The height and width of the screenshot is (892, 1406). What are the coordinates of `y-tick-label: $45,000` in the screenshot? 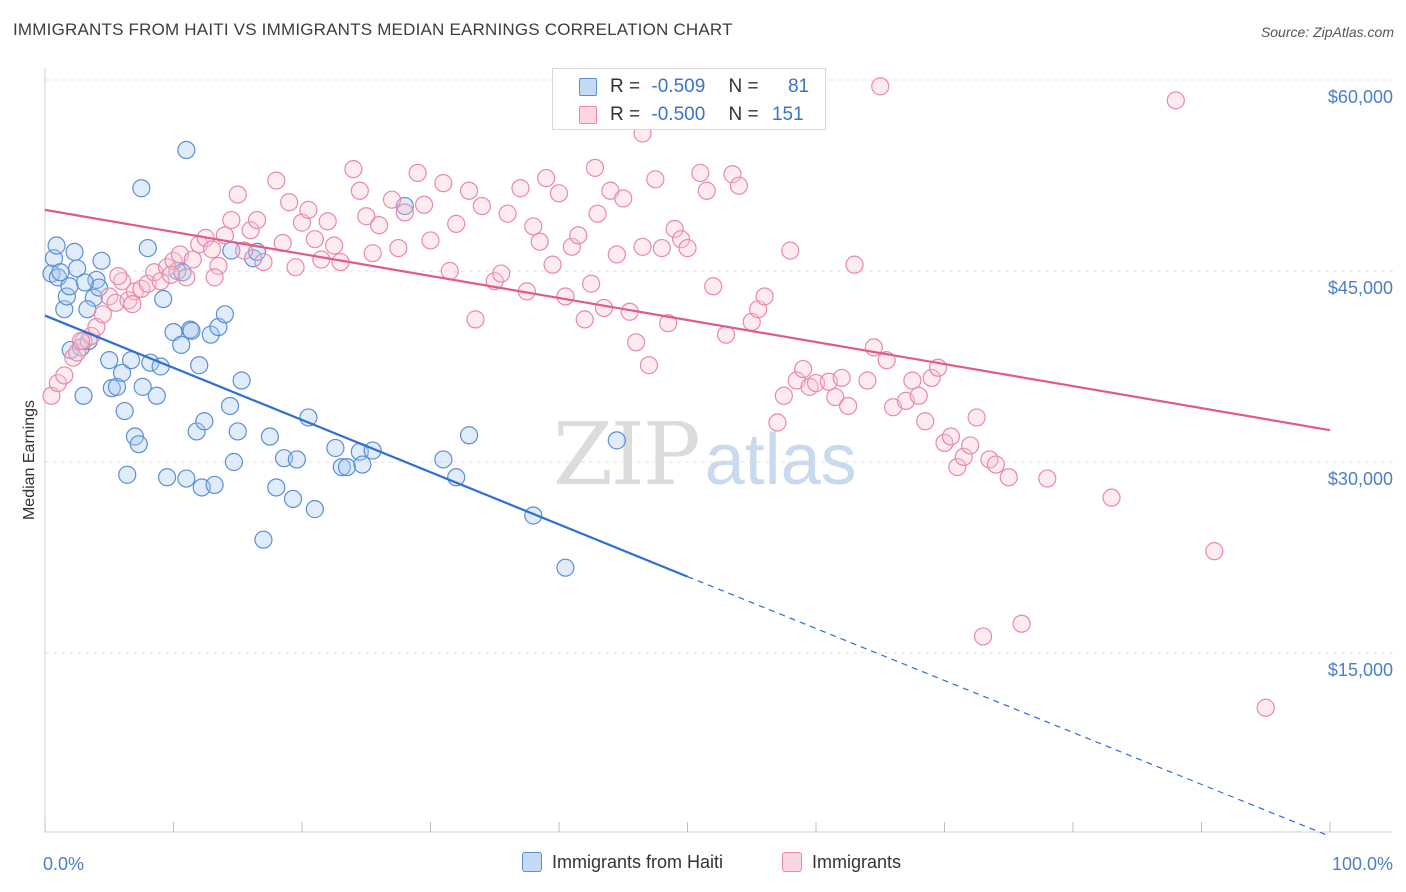 It's located at (1360, 288).